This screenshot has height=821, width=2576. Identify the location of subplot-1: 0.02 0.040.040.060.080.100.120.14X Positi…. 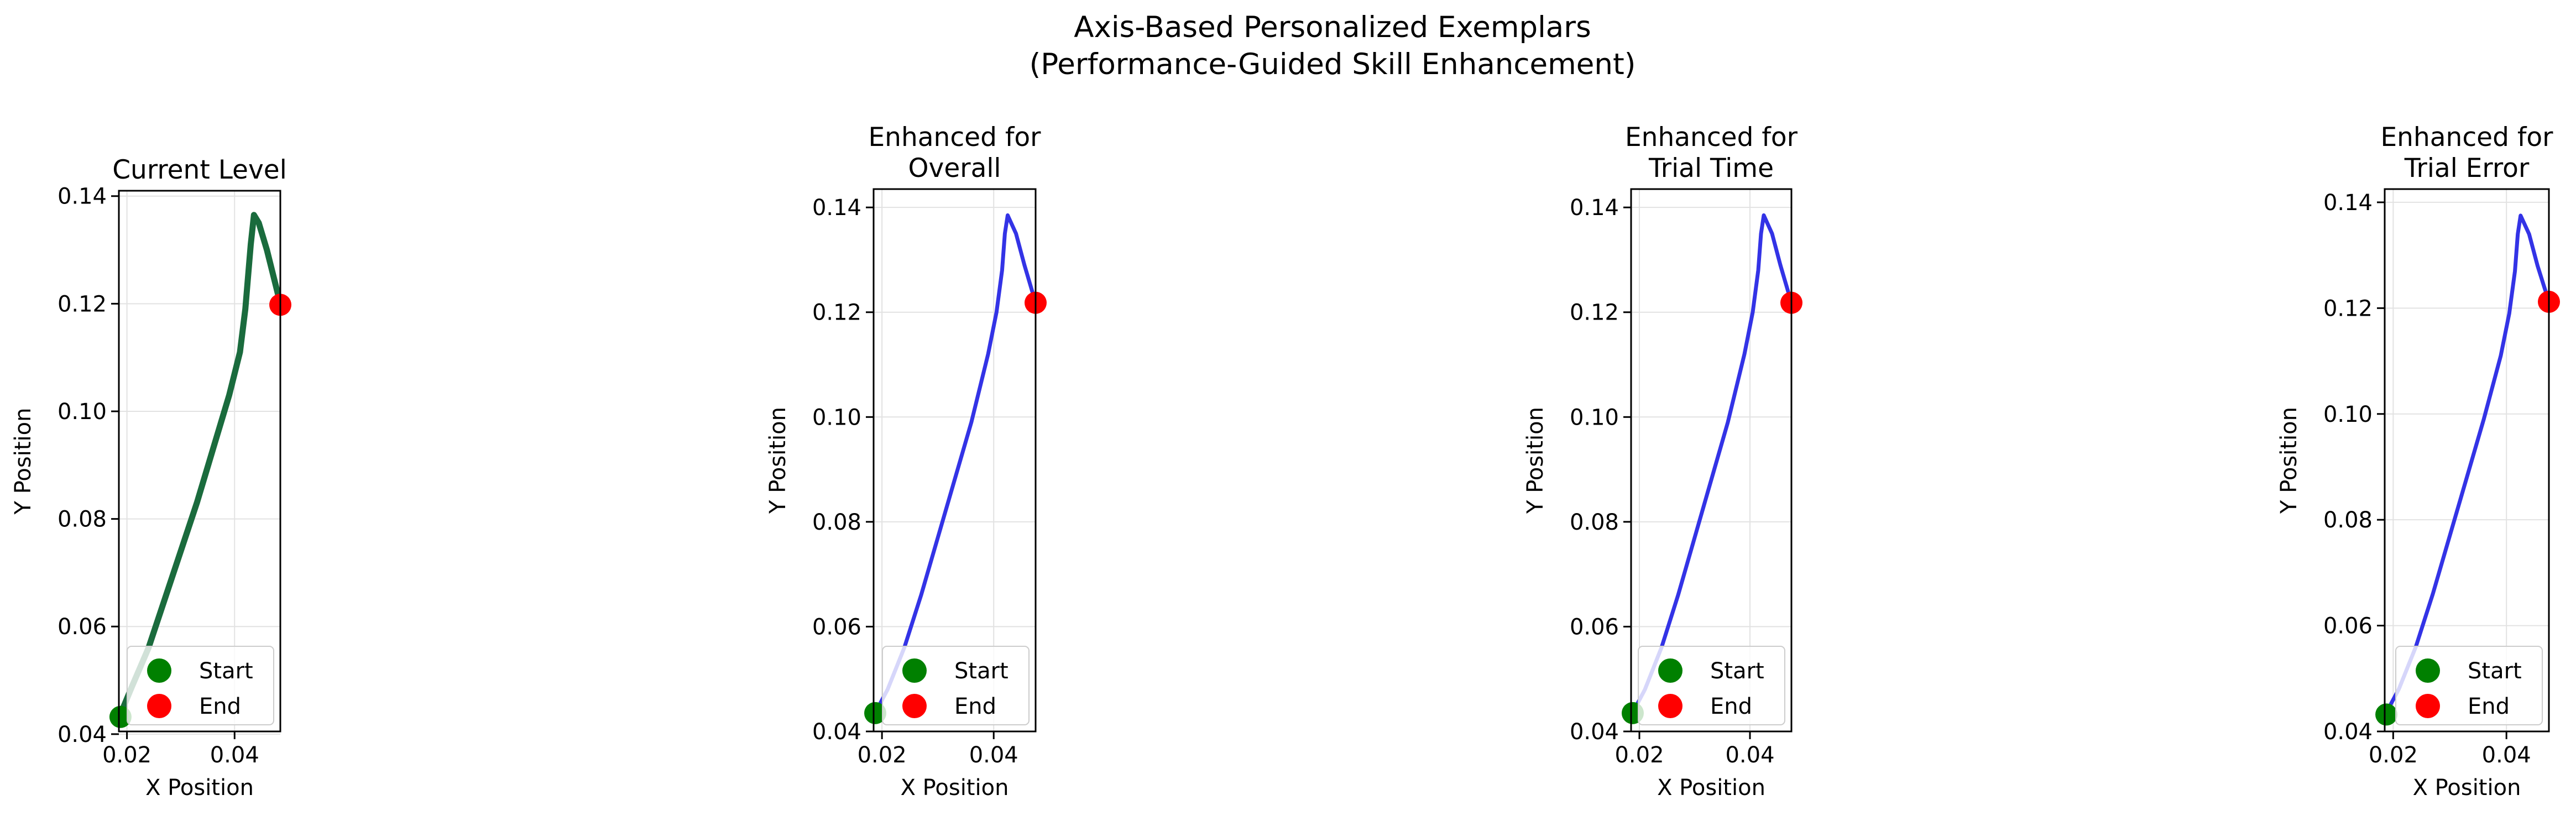
(151, 478).